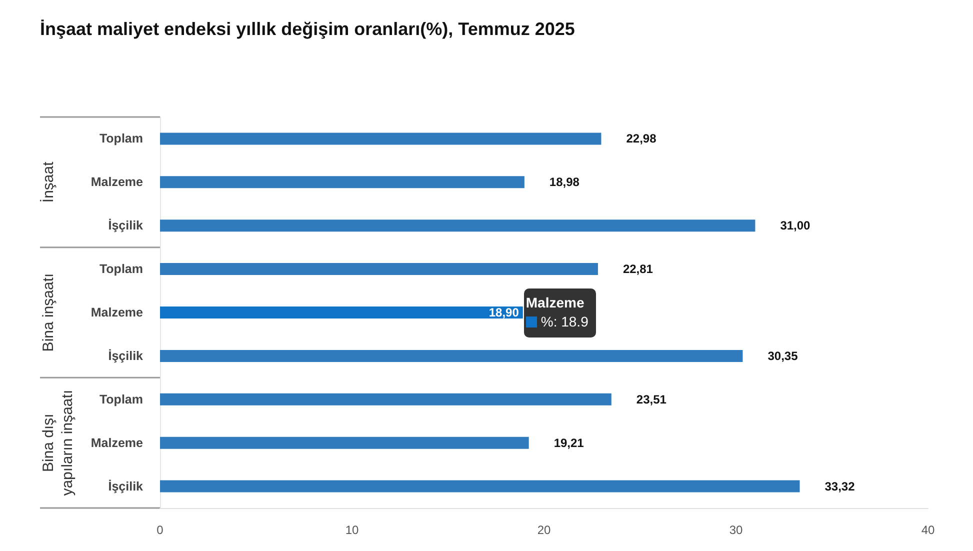  What do you see at coordinates (504, 313) in the screenshot?
I see `data-label: 18,90` at bounding box center [504, 313].